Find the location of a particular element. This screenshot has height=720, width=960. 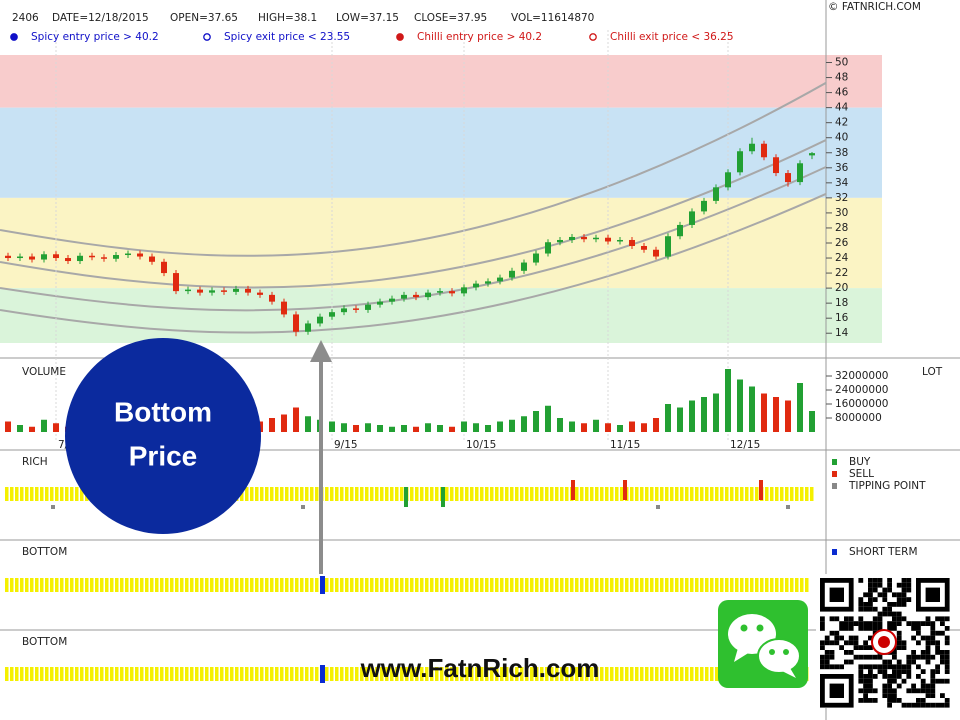

wechat-icon is located at coordinates (763, 644).